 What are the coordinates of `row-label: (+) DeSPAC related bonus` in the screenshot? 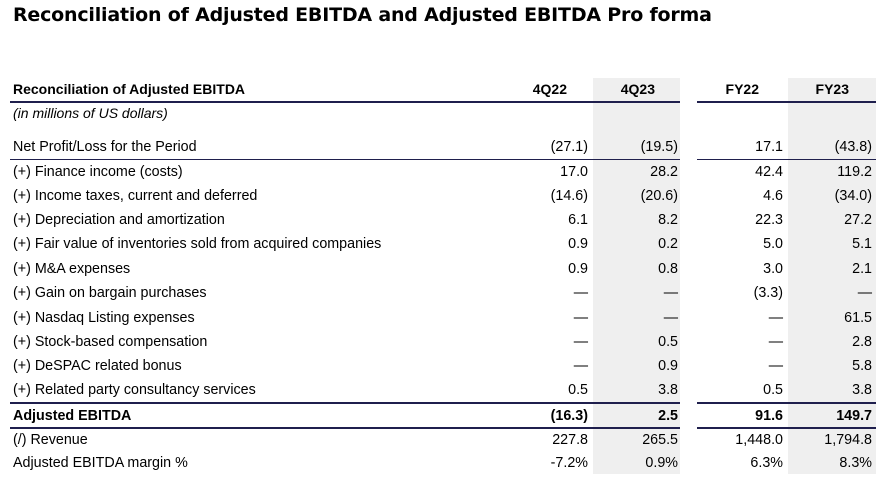 It's located at (97, 366).